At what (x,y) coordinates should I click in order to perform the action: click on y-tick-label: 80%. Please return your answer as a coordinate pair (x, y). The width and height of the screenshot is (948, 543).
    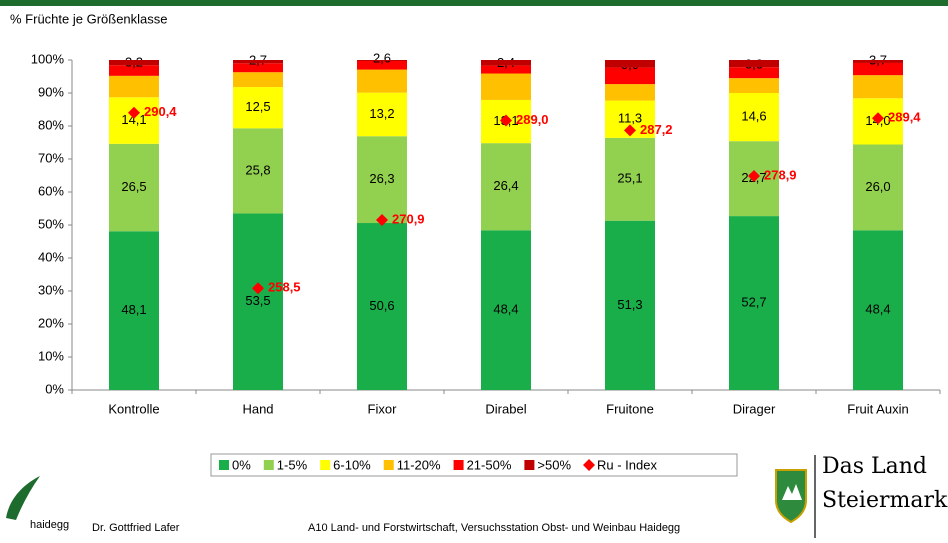
    Looking at the image, I should click on (51, 124).